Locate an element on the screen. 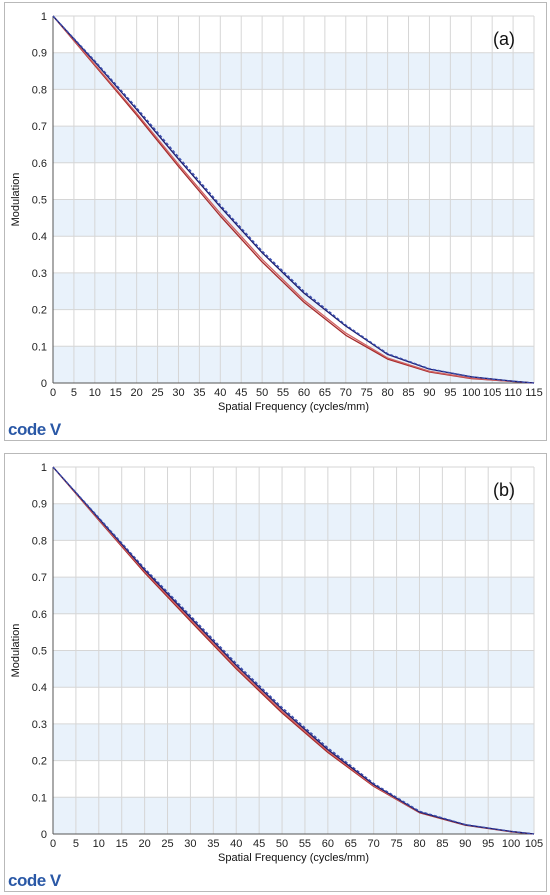 This screenshot has height=895, width=550. x-tick-label: 110 is located at coordinates (513, 393).